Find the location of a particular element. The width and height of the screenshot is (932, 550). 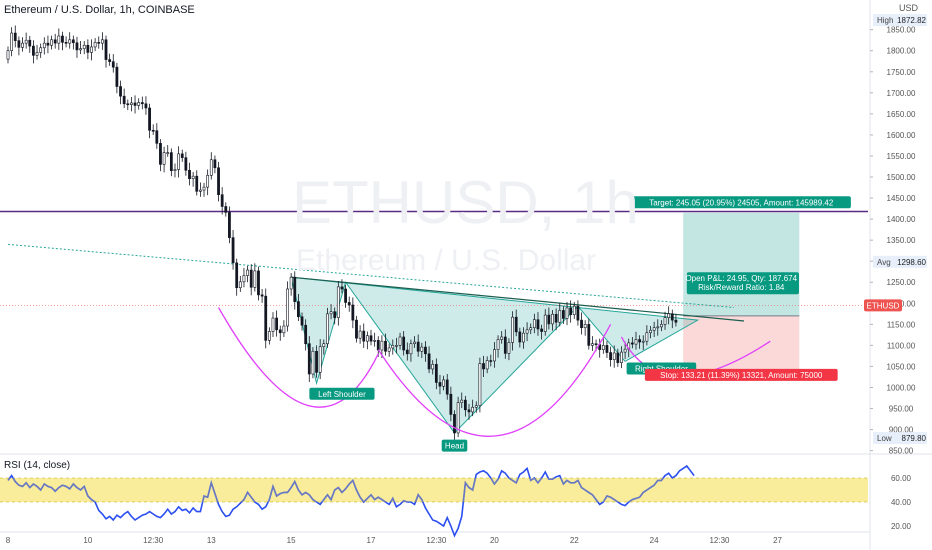

price-tick-label: 1750.00 is located at coordinates (901, 72).